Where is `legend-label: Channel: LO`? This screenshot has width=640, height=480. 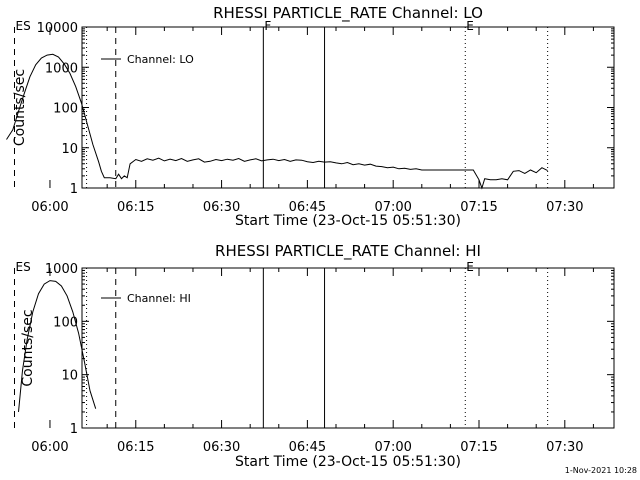
legend-label: Channel: LO is located at coordinates (160, 59).